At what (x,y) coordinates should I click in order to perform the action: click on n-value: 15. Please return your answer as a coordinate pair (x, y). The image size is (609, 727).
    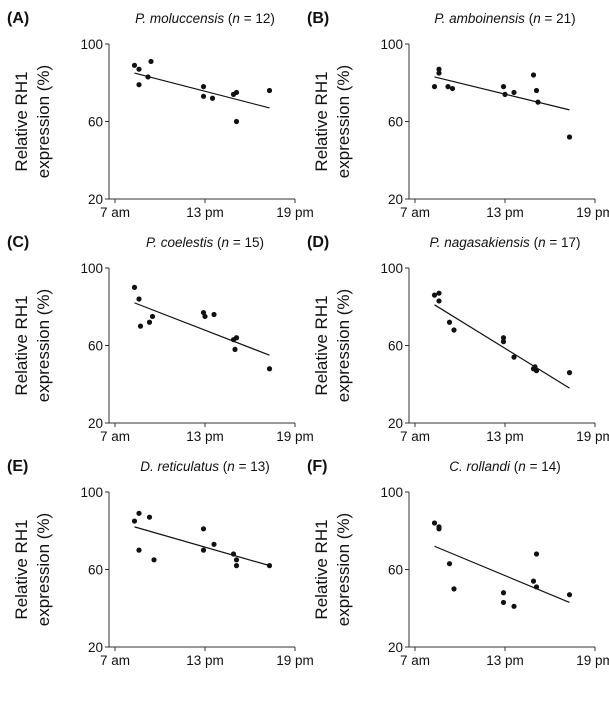
    Looking at the image, I should click on (251, 242).